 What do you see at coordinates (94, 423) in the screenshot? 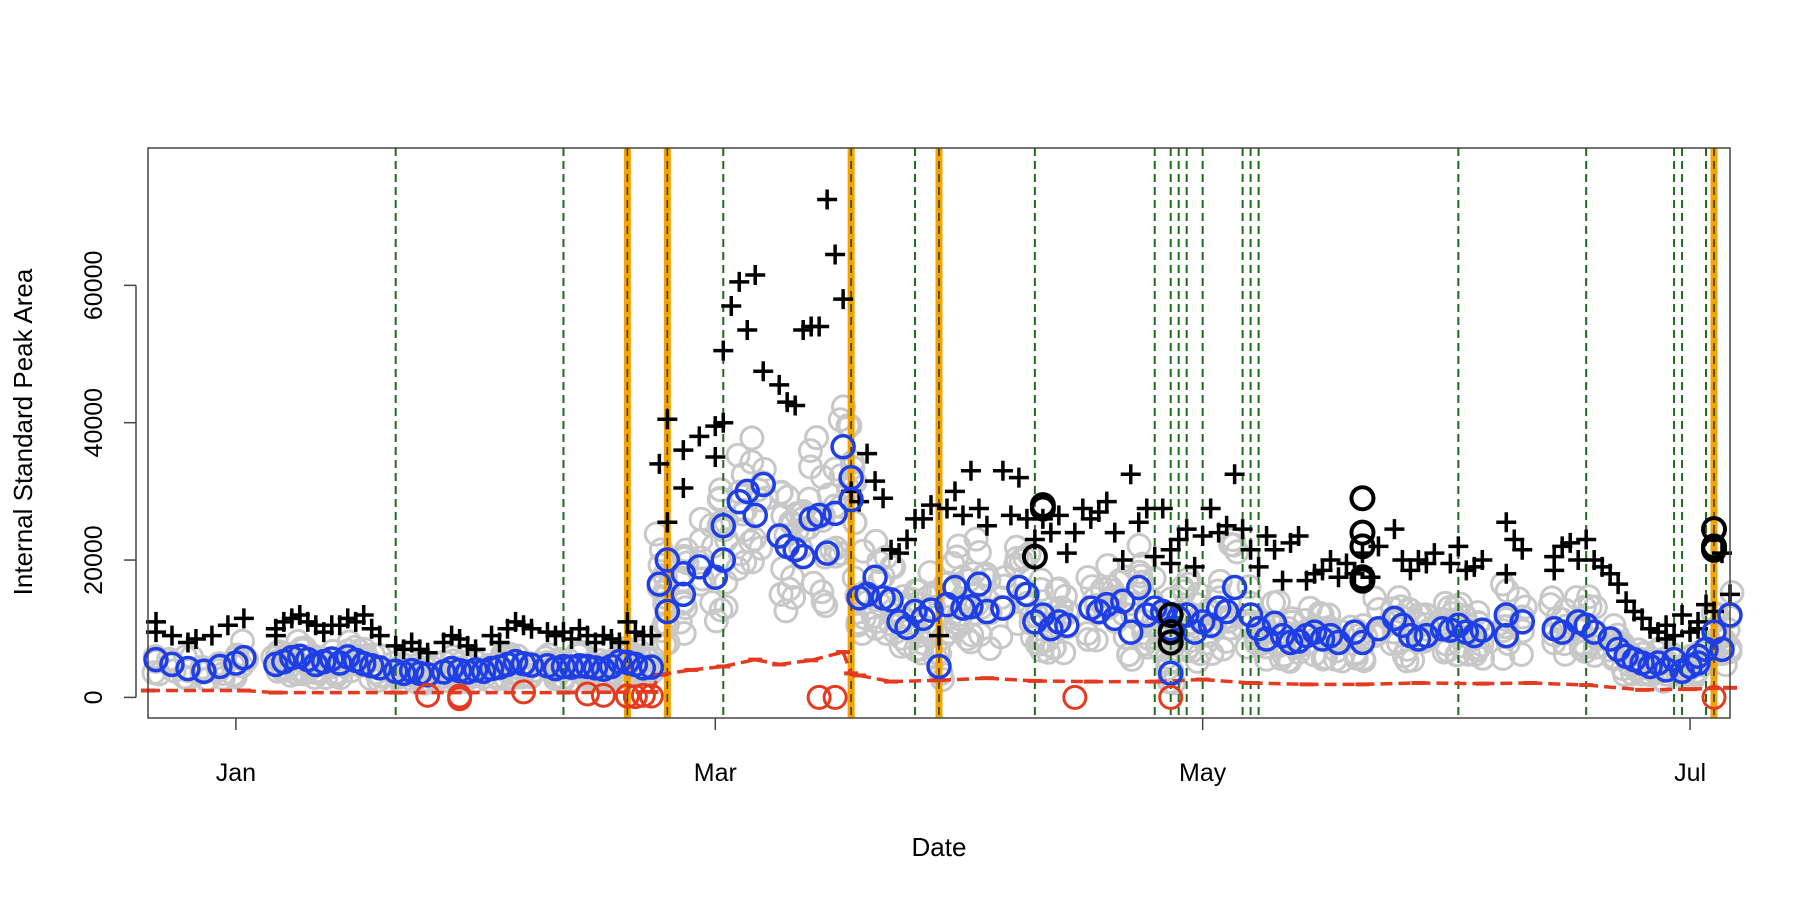
I see `y-tick-label: 40000` at bounding box center [94, 423].